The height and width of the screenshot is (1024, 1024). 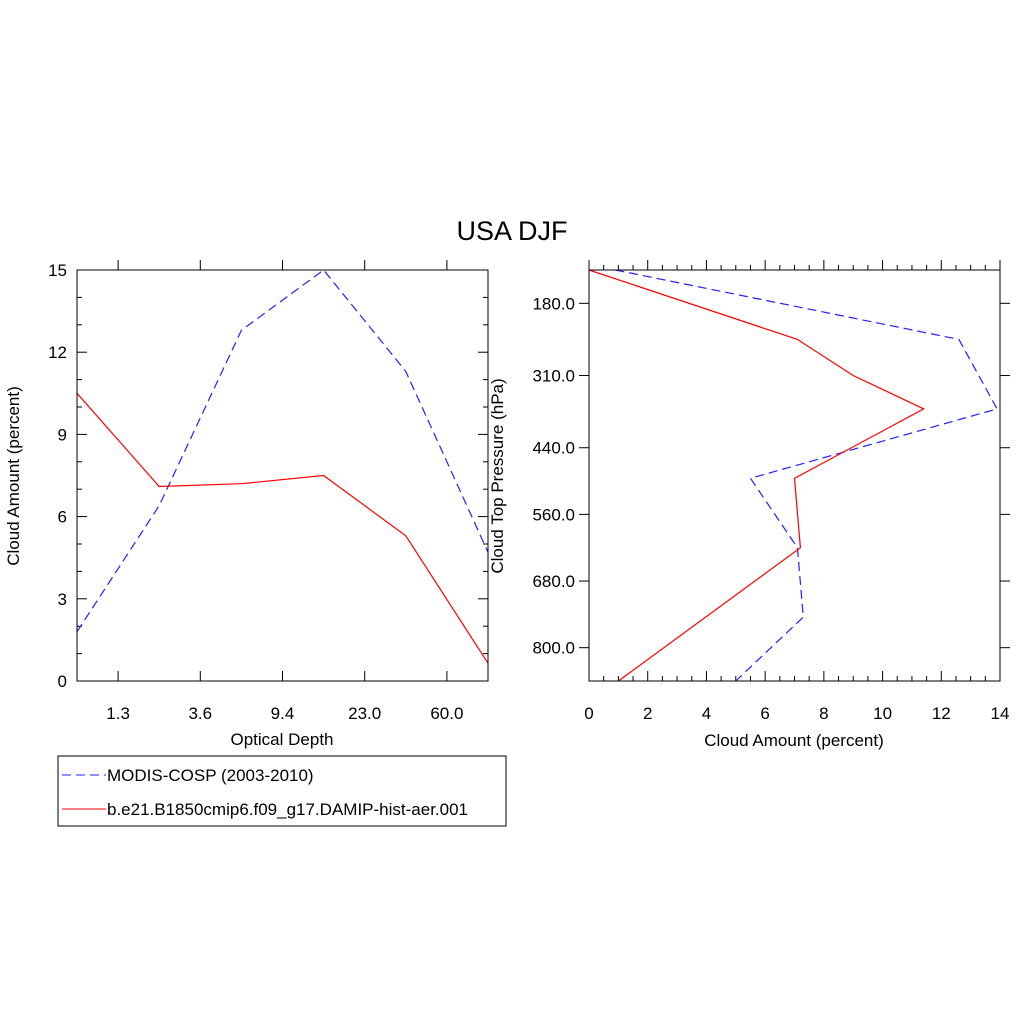 What do you see at coordinates (364, 713) in the screenshot?
I see `left-x-tick-label: 23.0` at bounding box center [364, 713].